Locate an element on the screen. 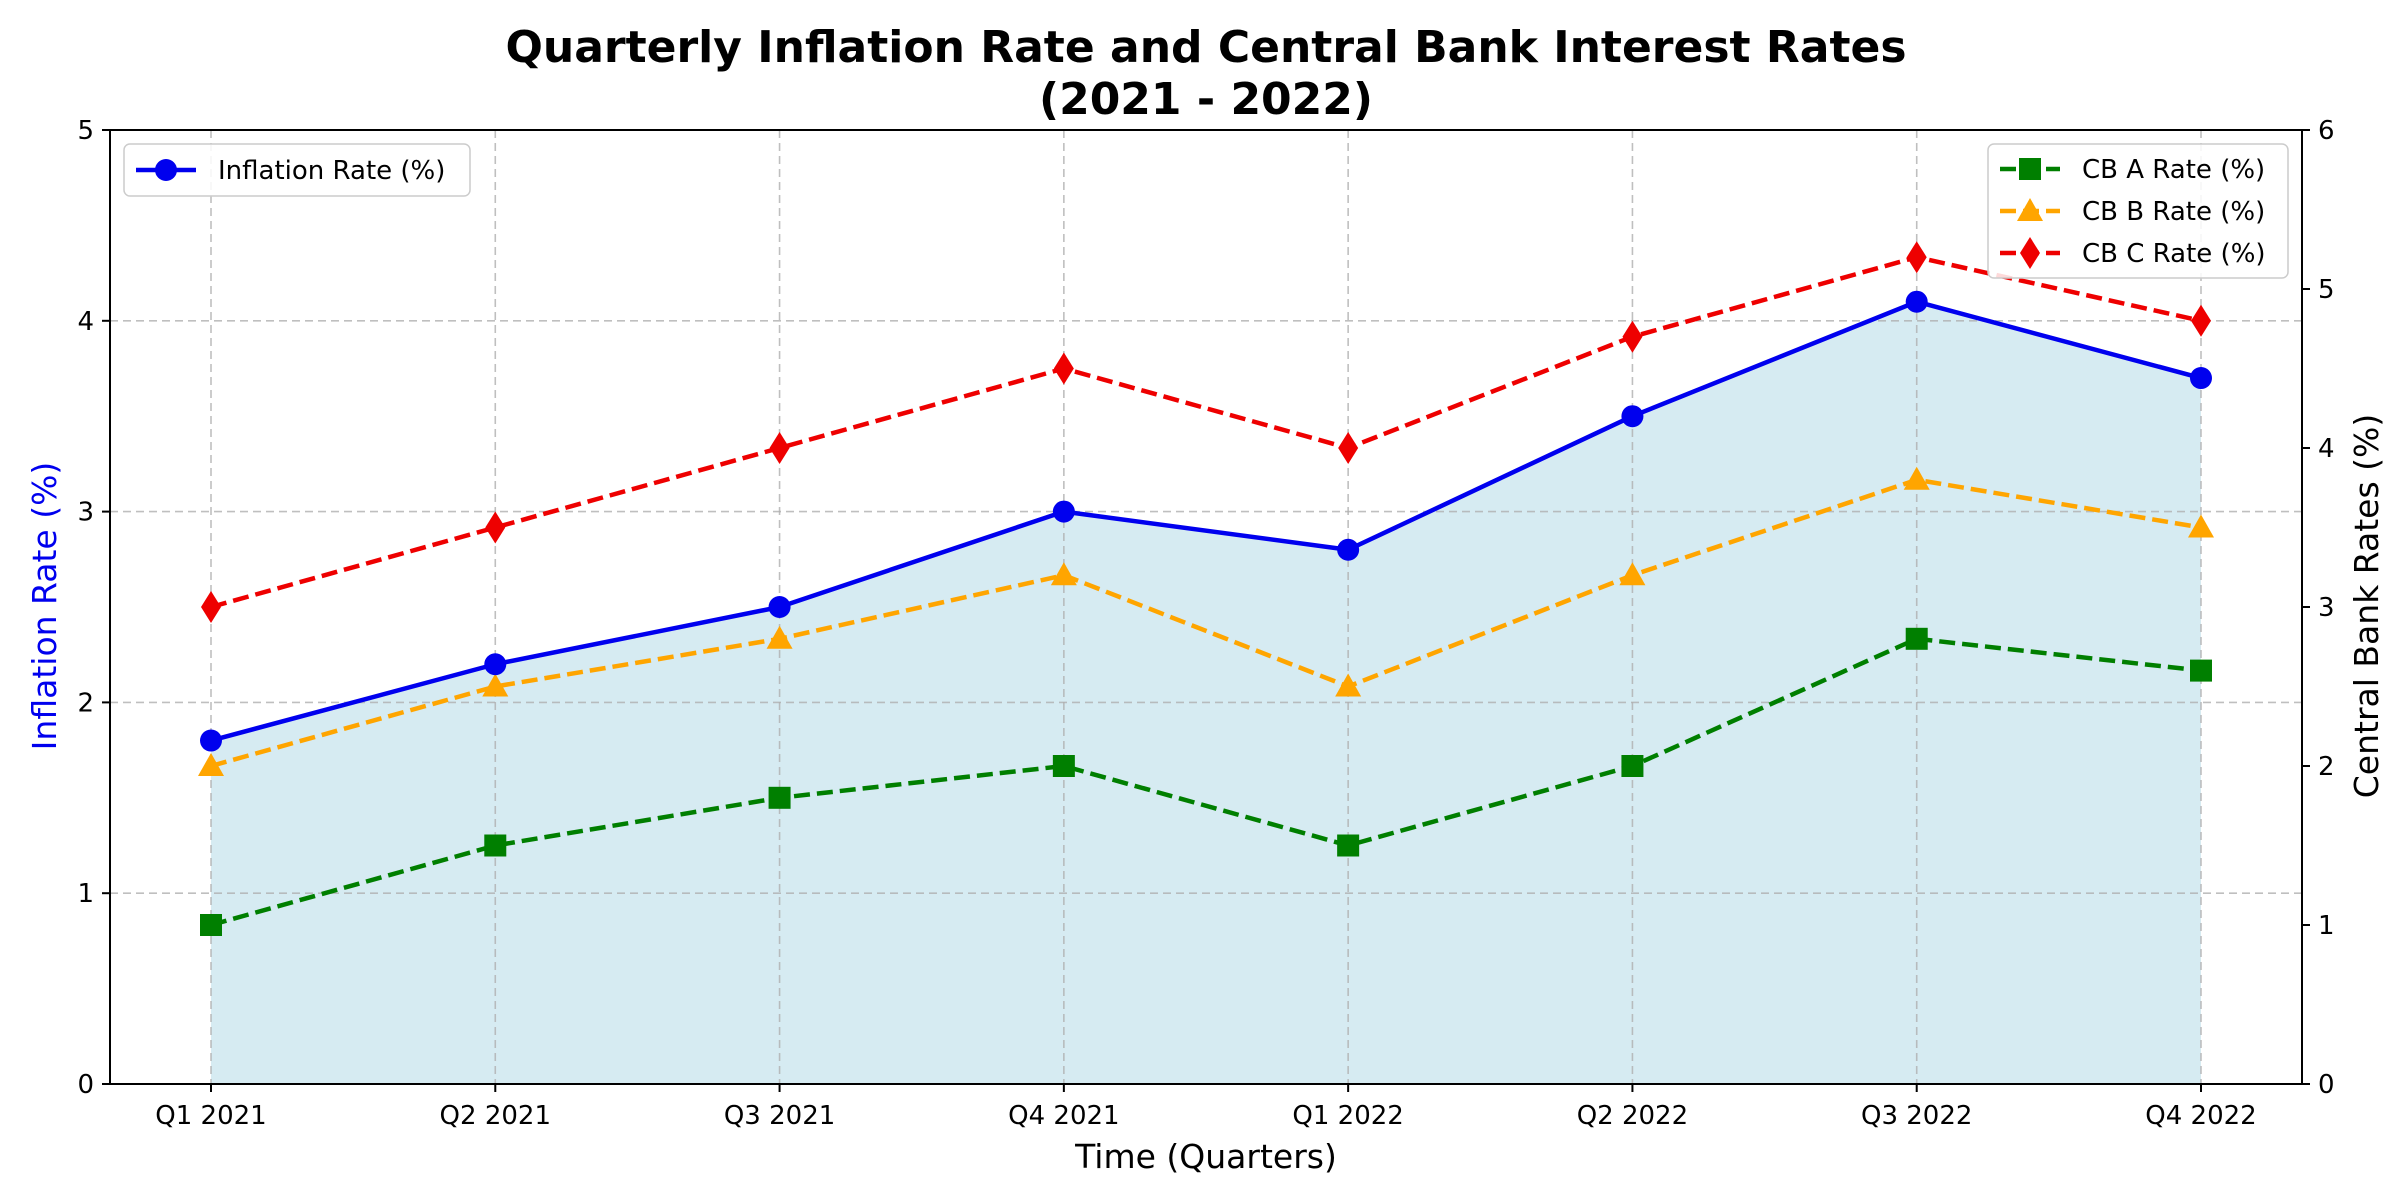 The width and height of the screenshot is (2400, 1200). legend-label-cb-c-rate: CB C Rate (%) is located at coordinates (2174, 254).